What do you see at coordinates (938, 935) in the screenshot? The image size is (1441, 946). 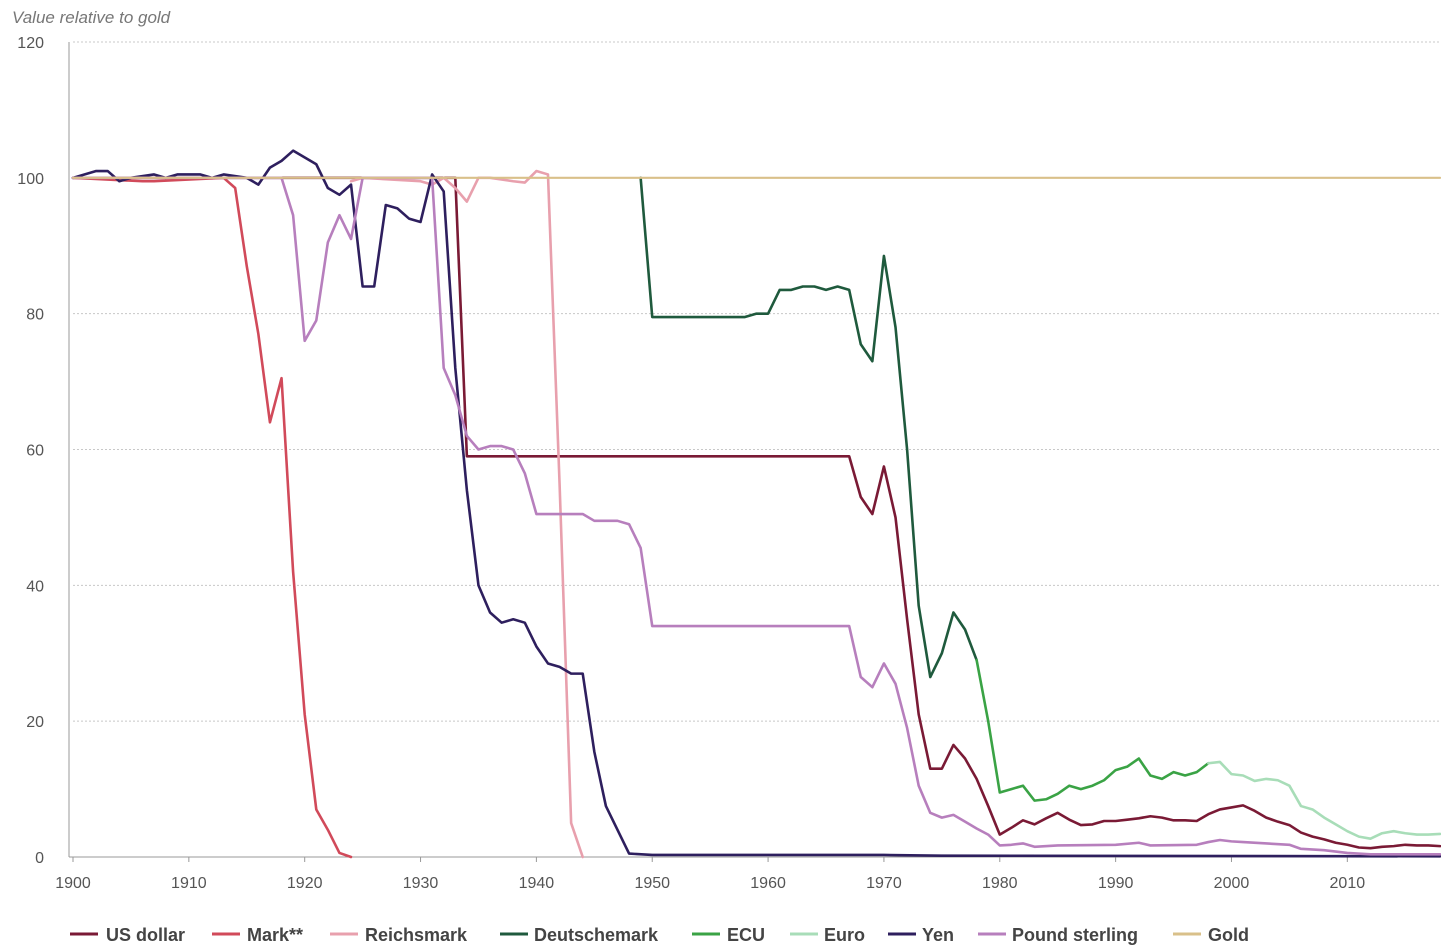 I see `legend-label-yen: Yen` at bounding box center [938, 935].